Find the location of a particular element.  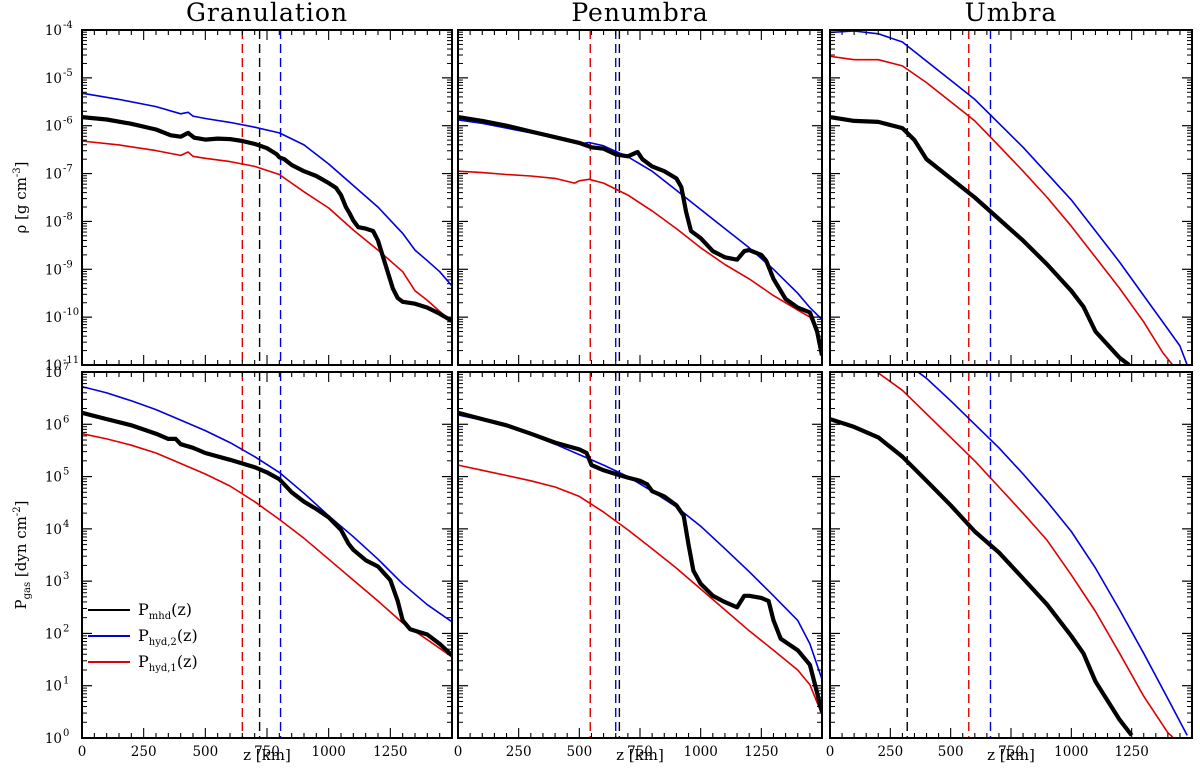

legend-label-1: Phyd,2(z) is located at coordinates (168, 637).